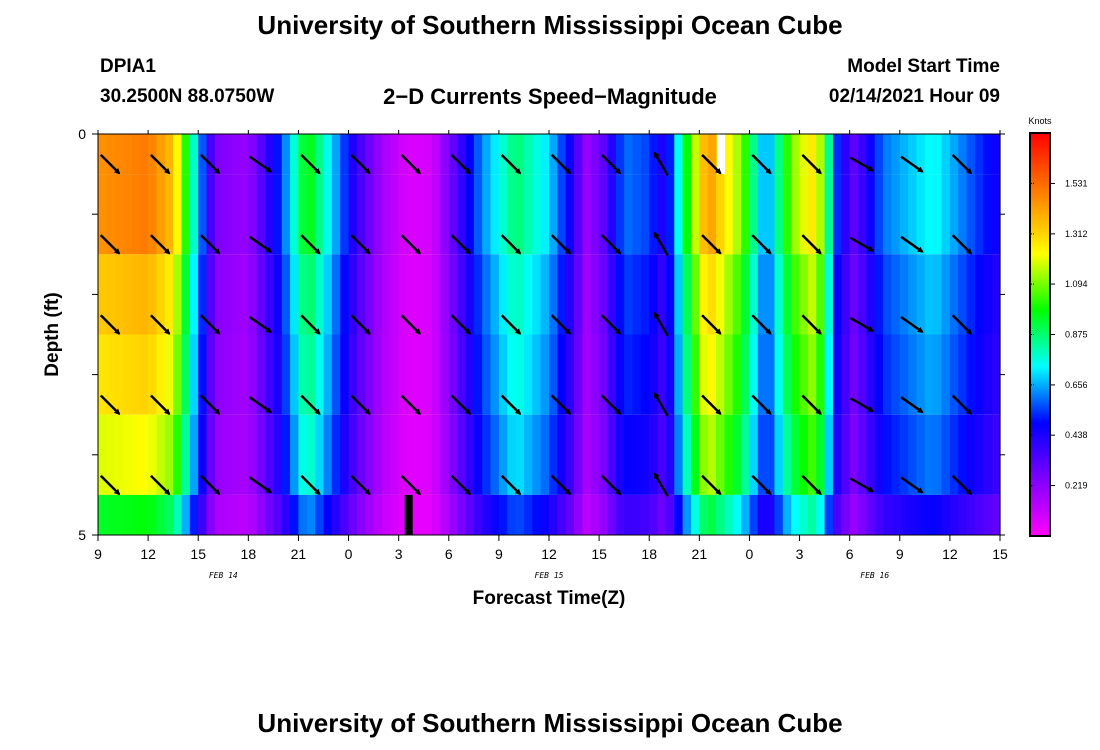  Describe the element at coordinates (1076, 385) in the screenshot. I see `colorbar-tick-label: 0.656` at that location.